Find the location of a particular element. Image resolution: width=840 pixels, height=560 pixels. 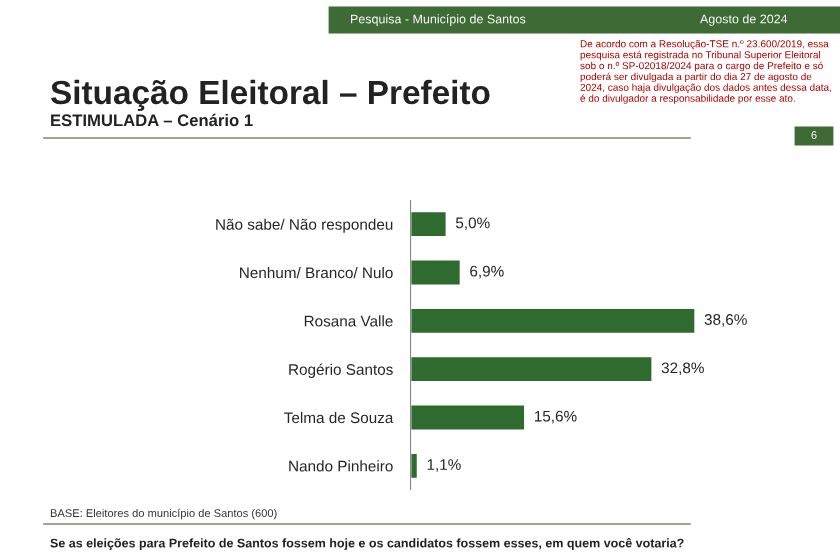

text: ESTIMULADA – Cenário 1 is located at coordinates (152, 120).